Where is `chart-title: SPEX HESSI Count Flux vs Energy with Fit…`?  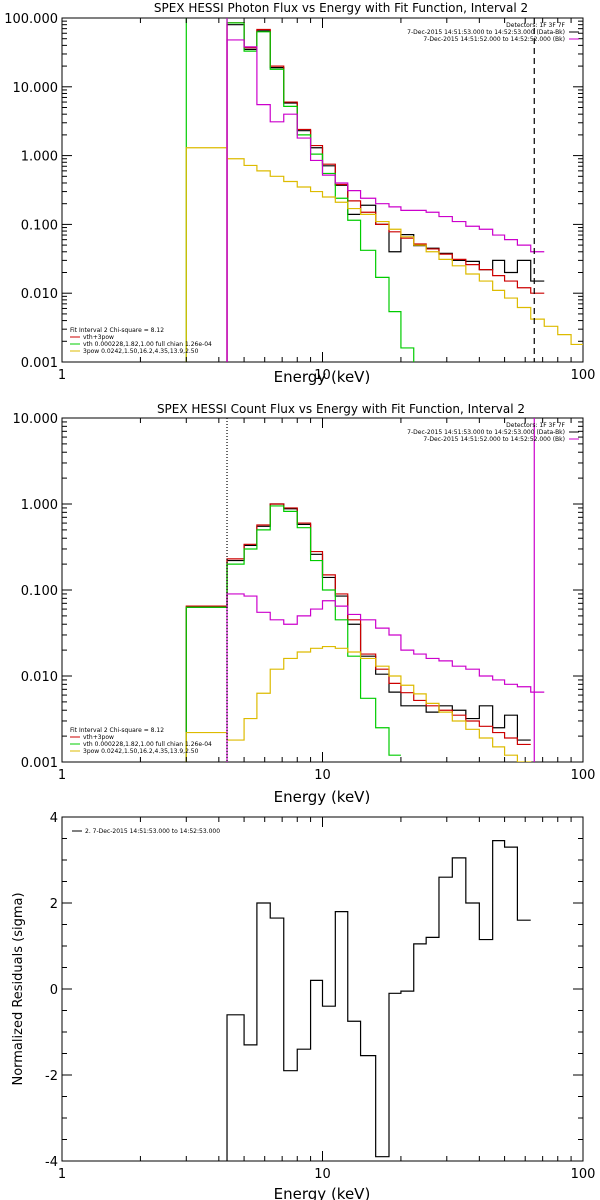
chart-title: SPEX HESSI Count Flux vs Energy with Fit… is located at coordinates (341, 409).